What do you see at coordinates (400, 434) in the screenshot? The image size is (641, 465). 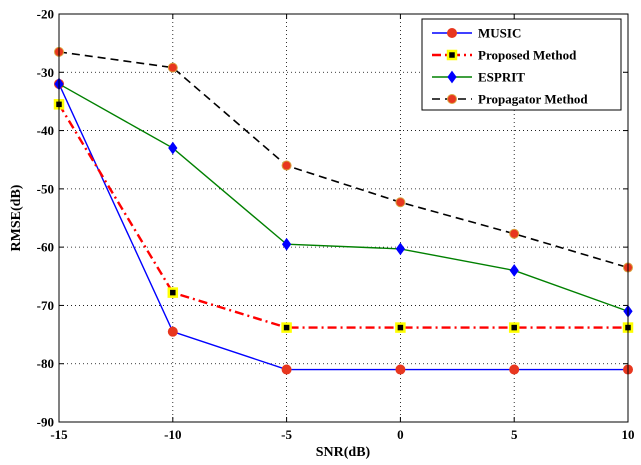 I see `x-tick-label: 0` at bounding box center [400, 434].